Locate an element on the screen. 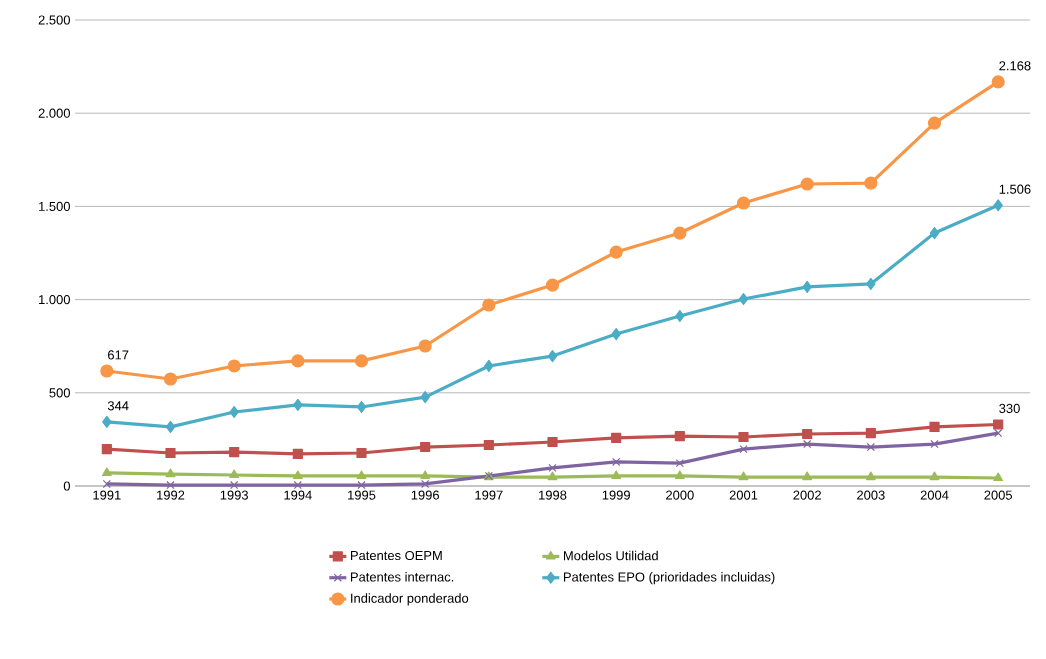 Image resolution: width=1046 pixels, height=659 pixels. data-label: 1.506 is located at coordinates (1015, 189).